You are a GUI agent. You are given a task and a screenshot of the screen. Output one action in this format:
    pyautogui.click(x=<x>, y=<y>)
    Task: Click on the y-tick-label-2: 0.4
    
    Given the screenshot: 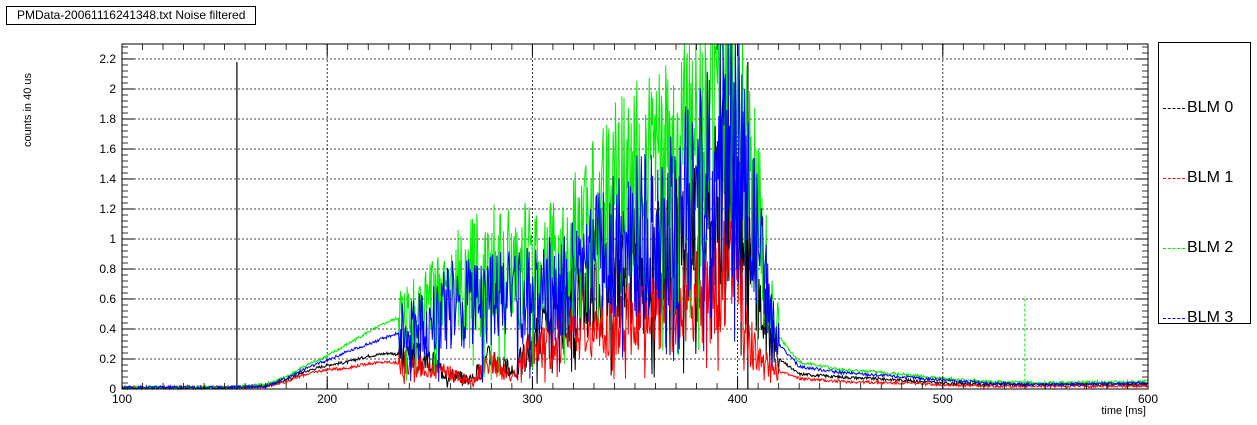 What is the action you would take?
    pyautogui.click(x=107, y=329)
    